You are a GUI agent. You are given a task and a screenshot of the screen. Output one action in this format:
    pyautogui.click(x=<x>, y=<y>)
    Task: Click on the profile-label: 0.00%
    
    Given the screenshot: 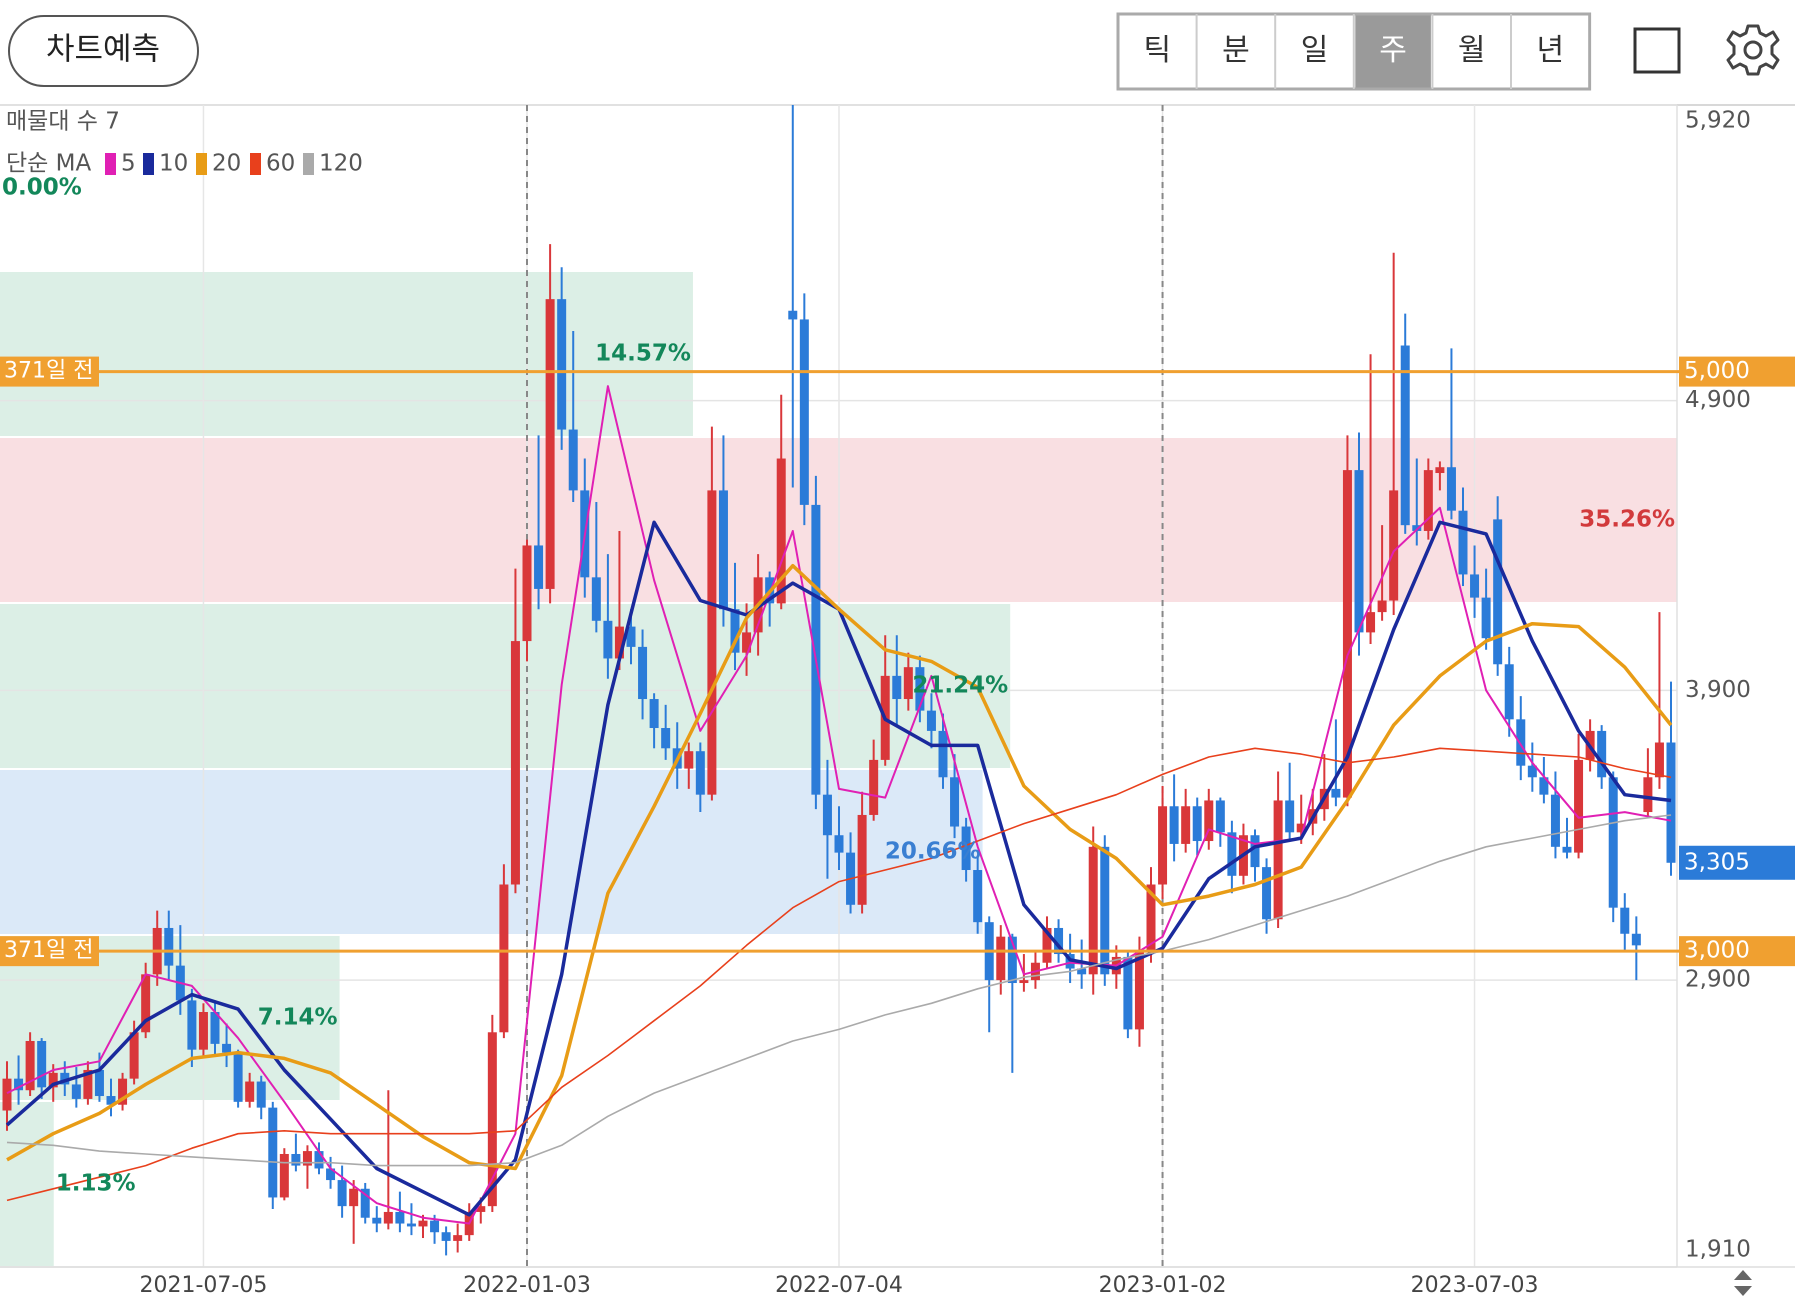 What is the action you would take?
    pyautogui.click(x=42, y=188)
    